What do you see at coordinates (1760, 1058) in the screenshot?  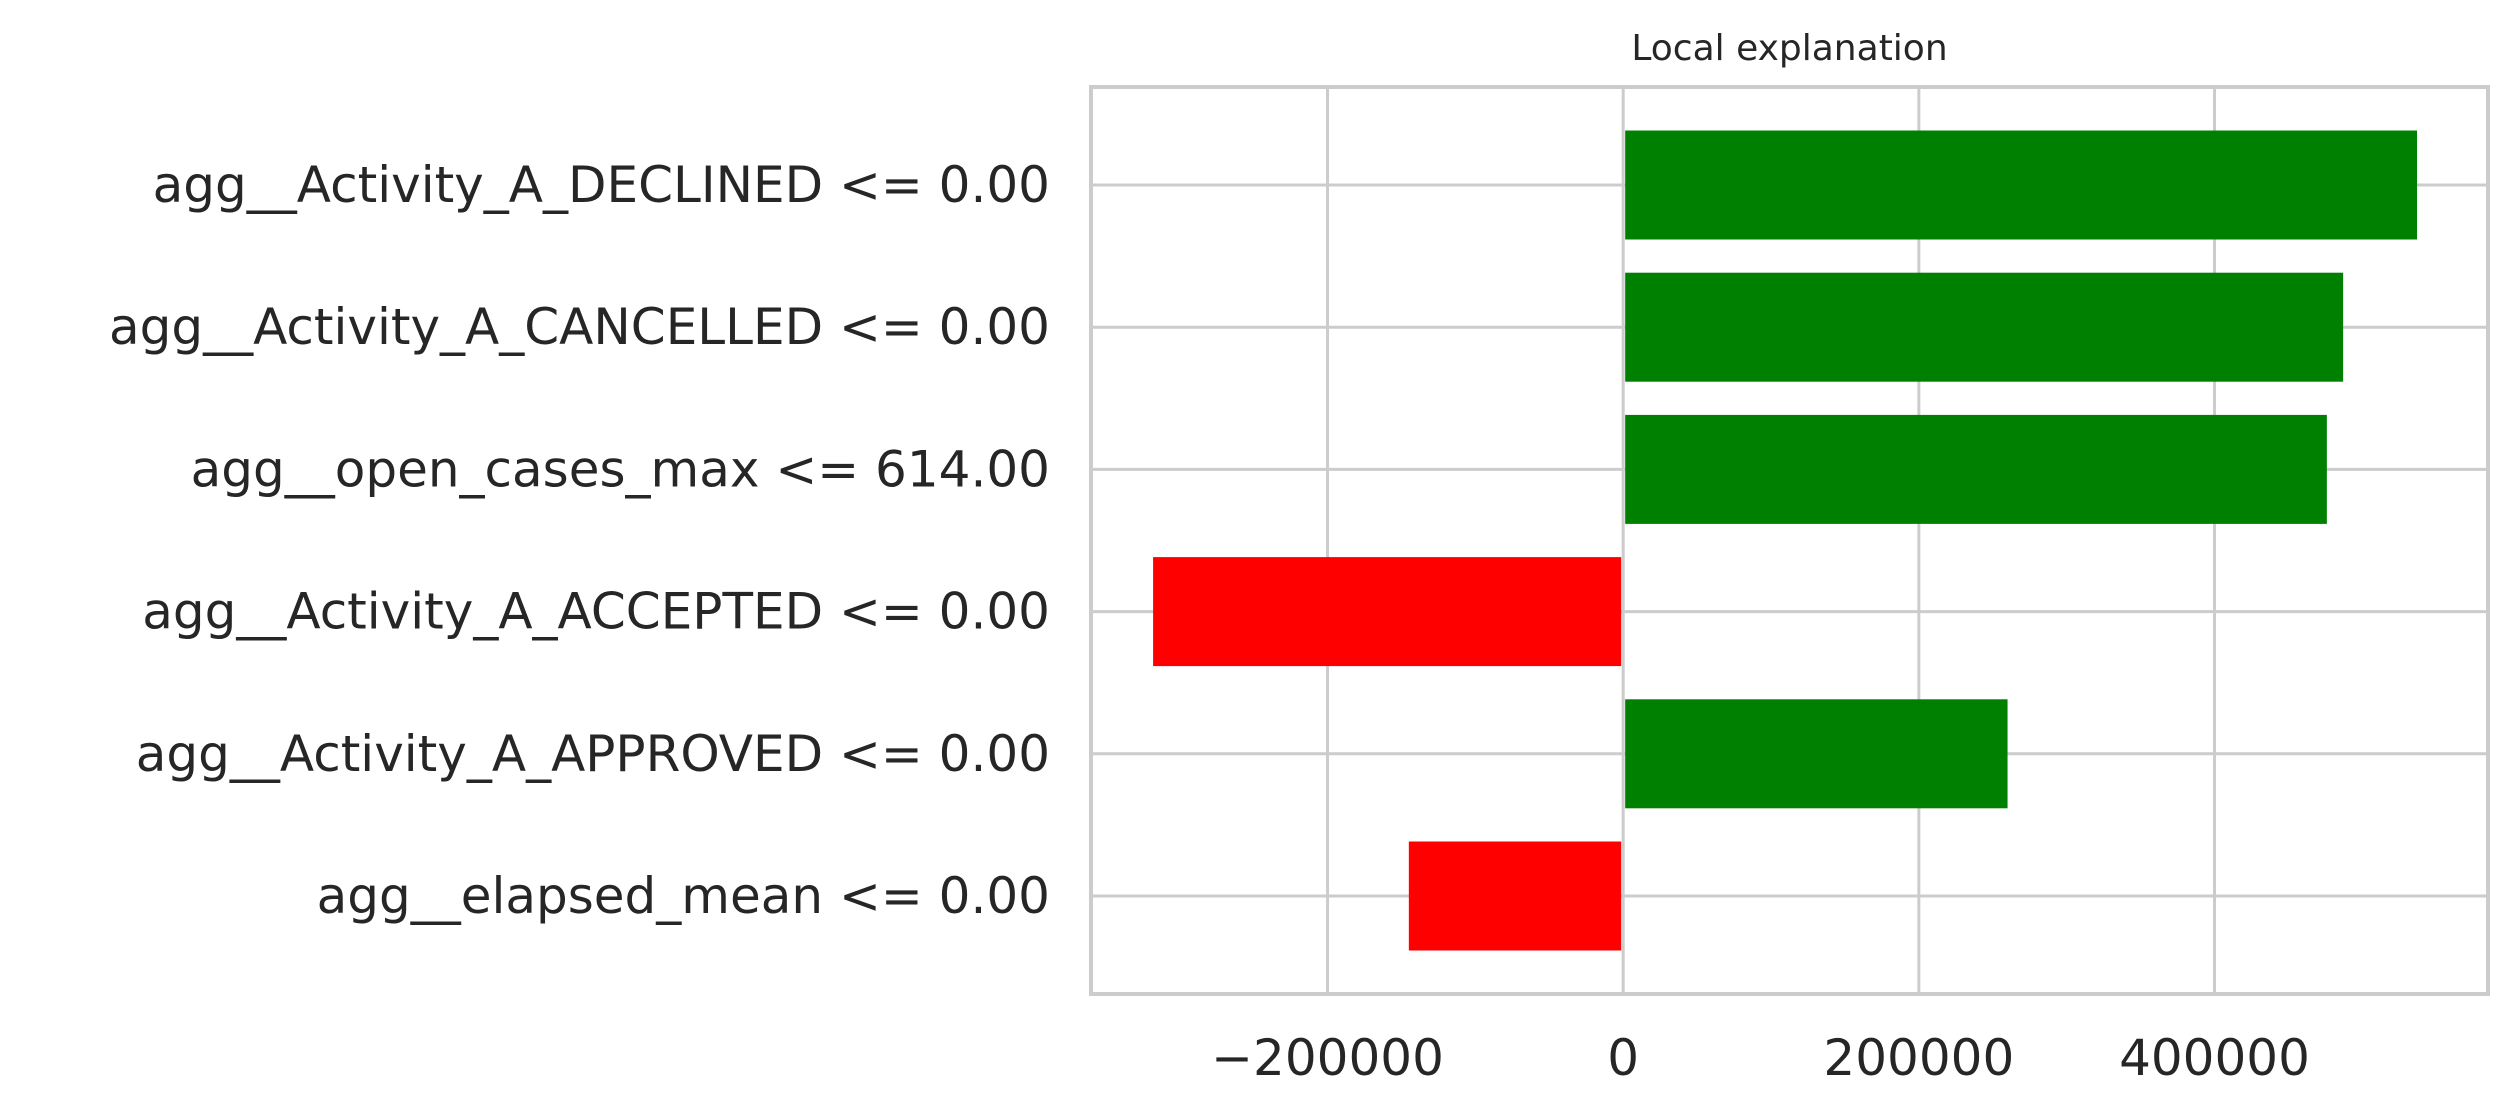 I see `x-tick-labels: −200000 0 200000 400000` at bounding box center [1760, 1058].